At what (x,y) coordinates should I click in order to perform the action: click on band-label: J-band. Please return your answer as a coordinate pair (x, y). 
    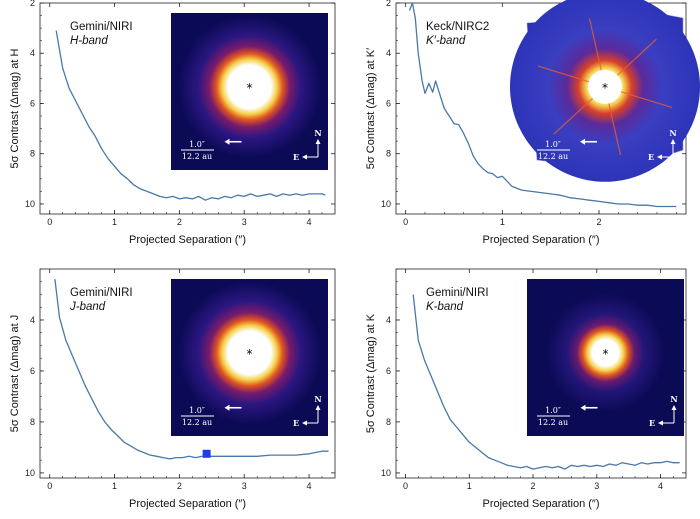
    Looking at the image, I should click on (87, 307).